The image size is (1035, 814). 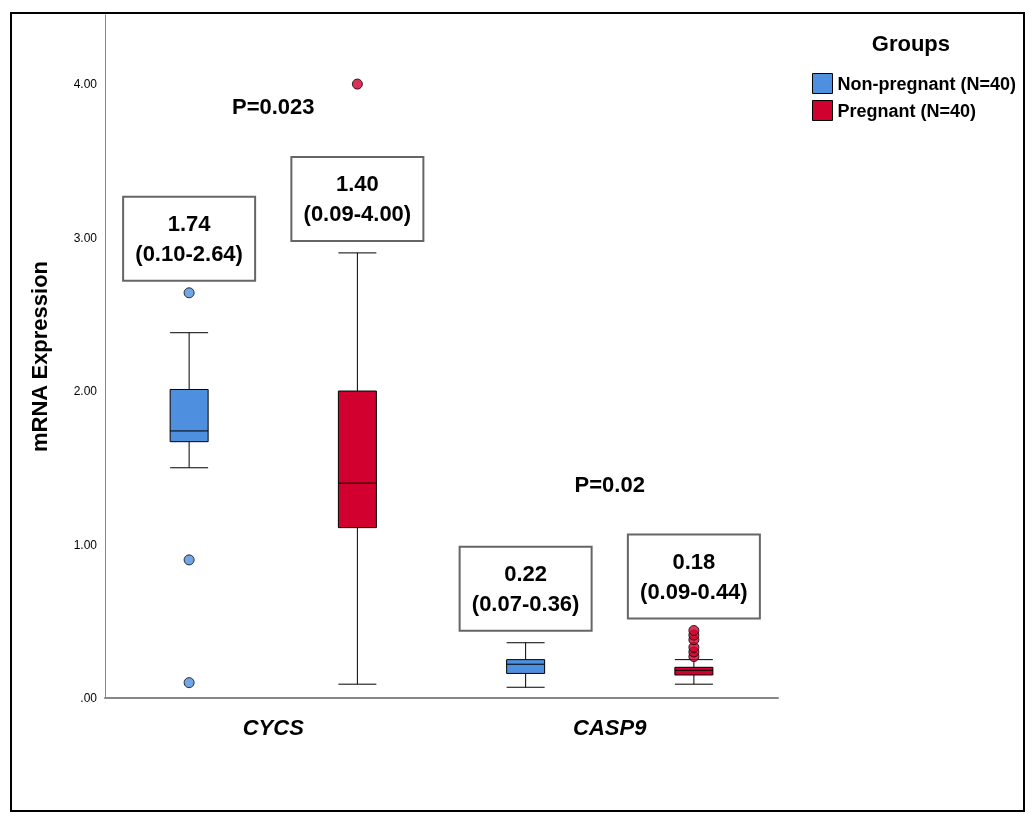 What do you see at coordinates (273, 727) in the screenshot?
I see `x-tick-label: CYCS` at bounding box center [273, 727].